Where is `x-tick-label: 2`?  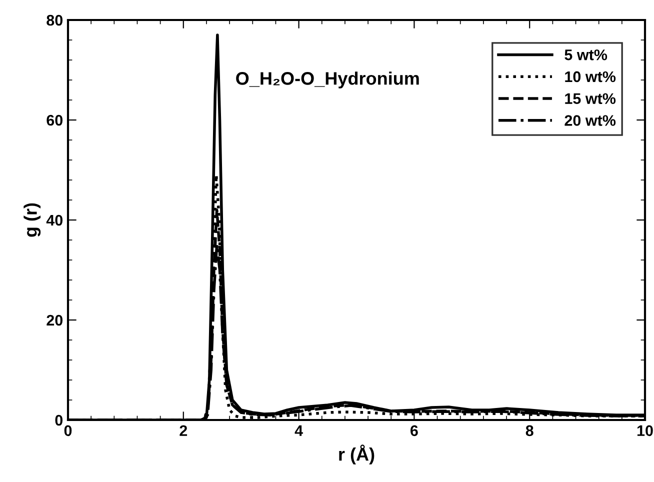
x-tick-label: 2 is located at coordinates (184, 430).